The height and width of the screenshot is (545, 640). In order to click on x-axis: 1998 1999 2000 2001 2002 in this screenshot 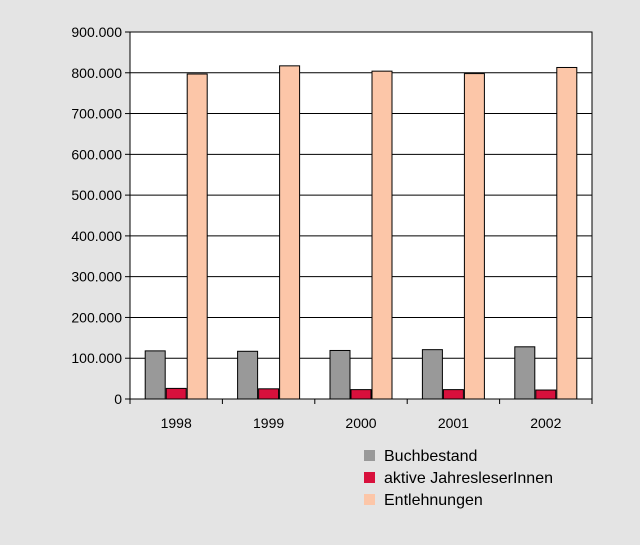, I will do `click(361, 415)`.